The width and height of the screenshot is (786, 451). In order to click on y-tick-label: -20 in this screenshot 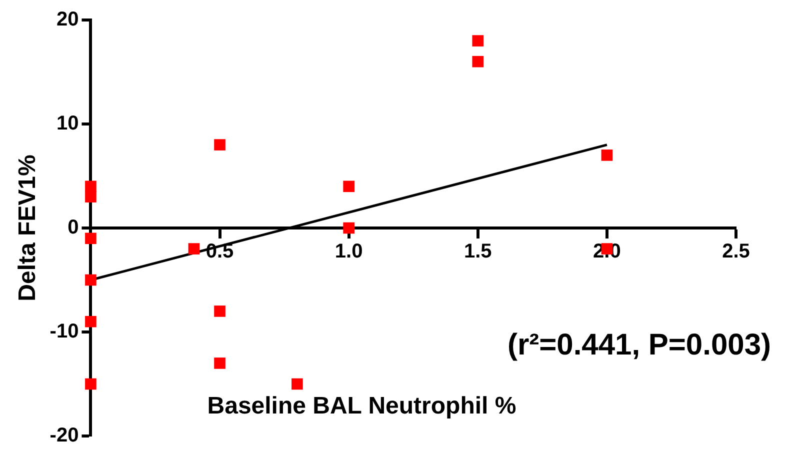, I will do `click(64, 435)`.